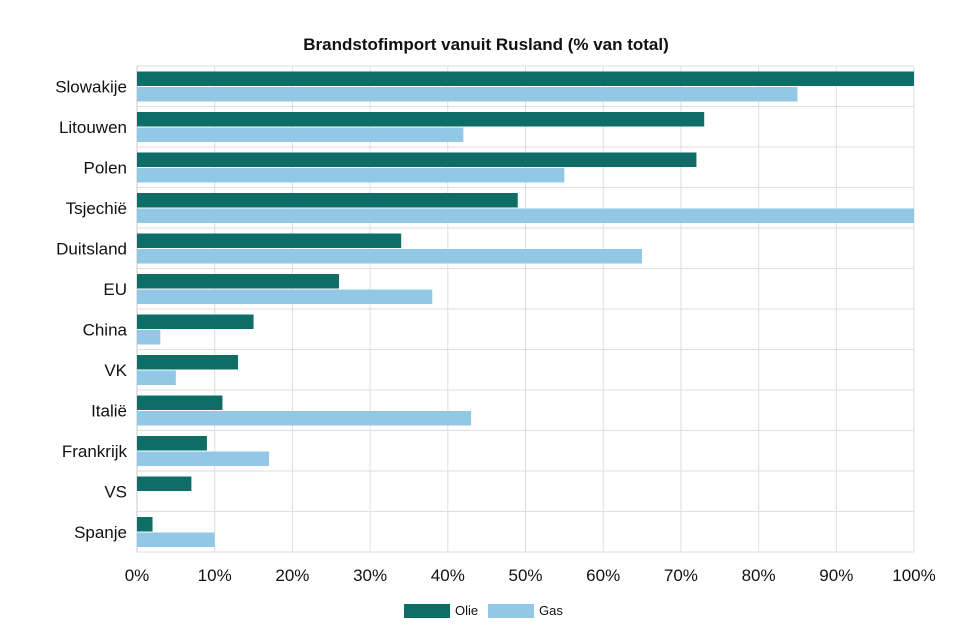 This screenshot has width=972, height=628. Describe the element at coordinates (105, 167) in the screenshot. I see `category-label: Polen` at that location.